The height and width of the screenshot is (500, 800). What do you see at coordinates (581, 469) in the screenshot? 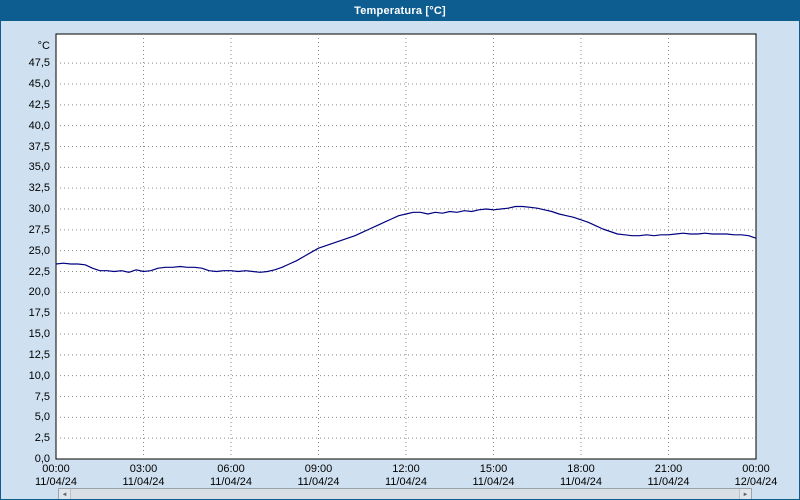
I see `x-tick-time: 18:00` at bounding box center [581, 469].